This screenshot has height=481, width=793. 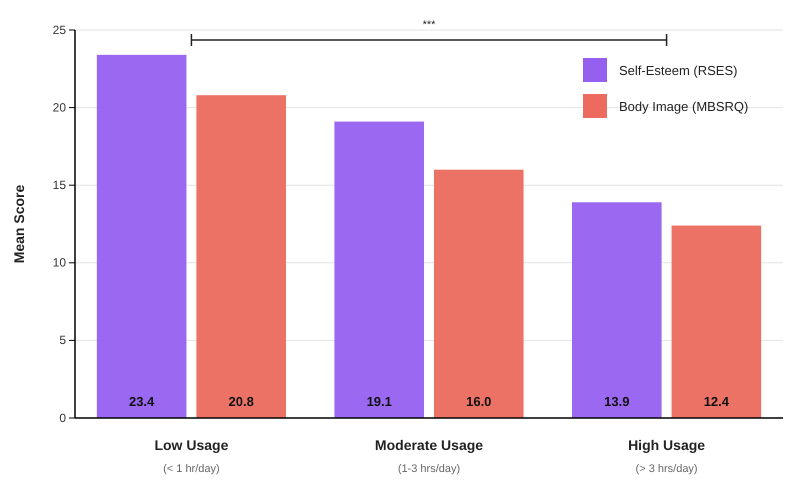 I want to click on legend-label: Self-Esteem (RSES), so click(x=678, y=70).